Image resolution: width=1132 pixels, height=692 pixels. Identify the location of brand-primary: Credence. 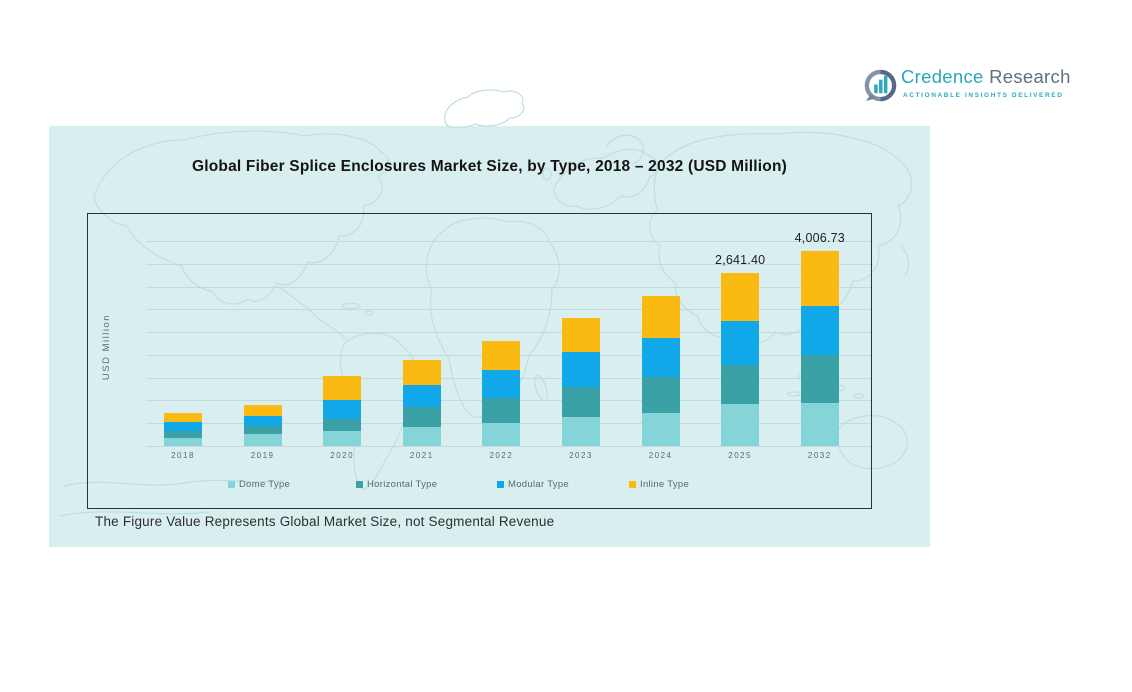
(942, 76).